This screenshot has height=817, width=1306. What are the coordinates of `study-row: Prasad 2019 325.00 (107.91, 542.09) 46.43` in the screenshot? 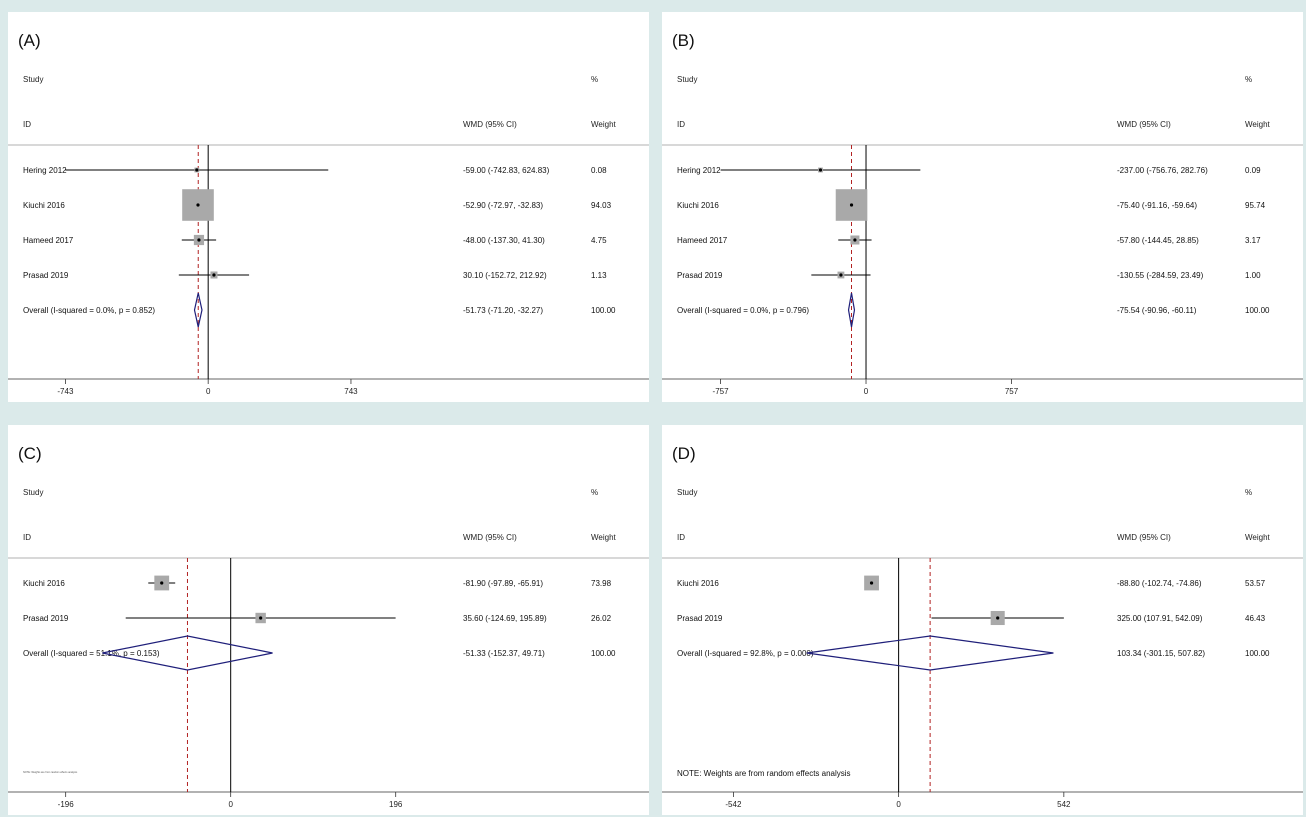 It's located at (971, 618).